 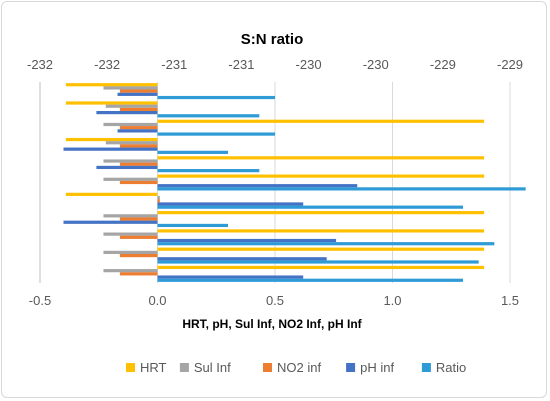 What do you see at coordinates (377, 367) in the screenshot?
I see `legend-label: pH inf` at bounding box center [377, 367].